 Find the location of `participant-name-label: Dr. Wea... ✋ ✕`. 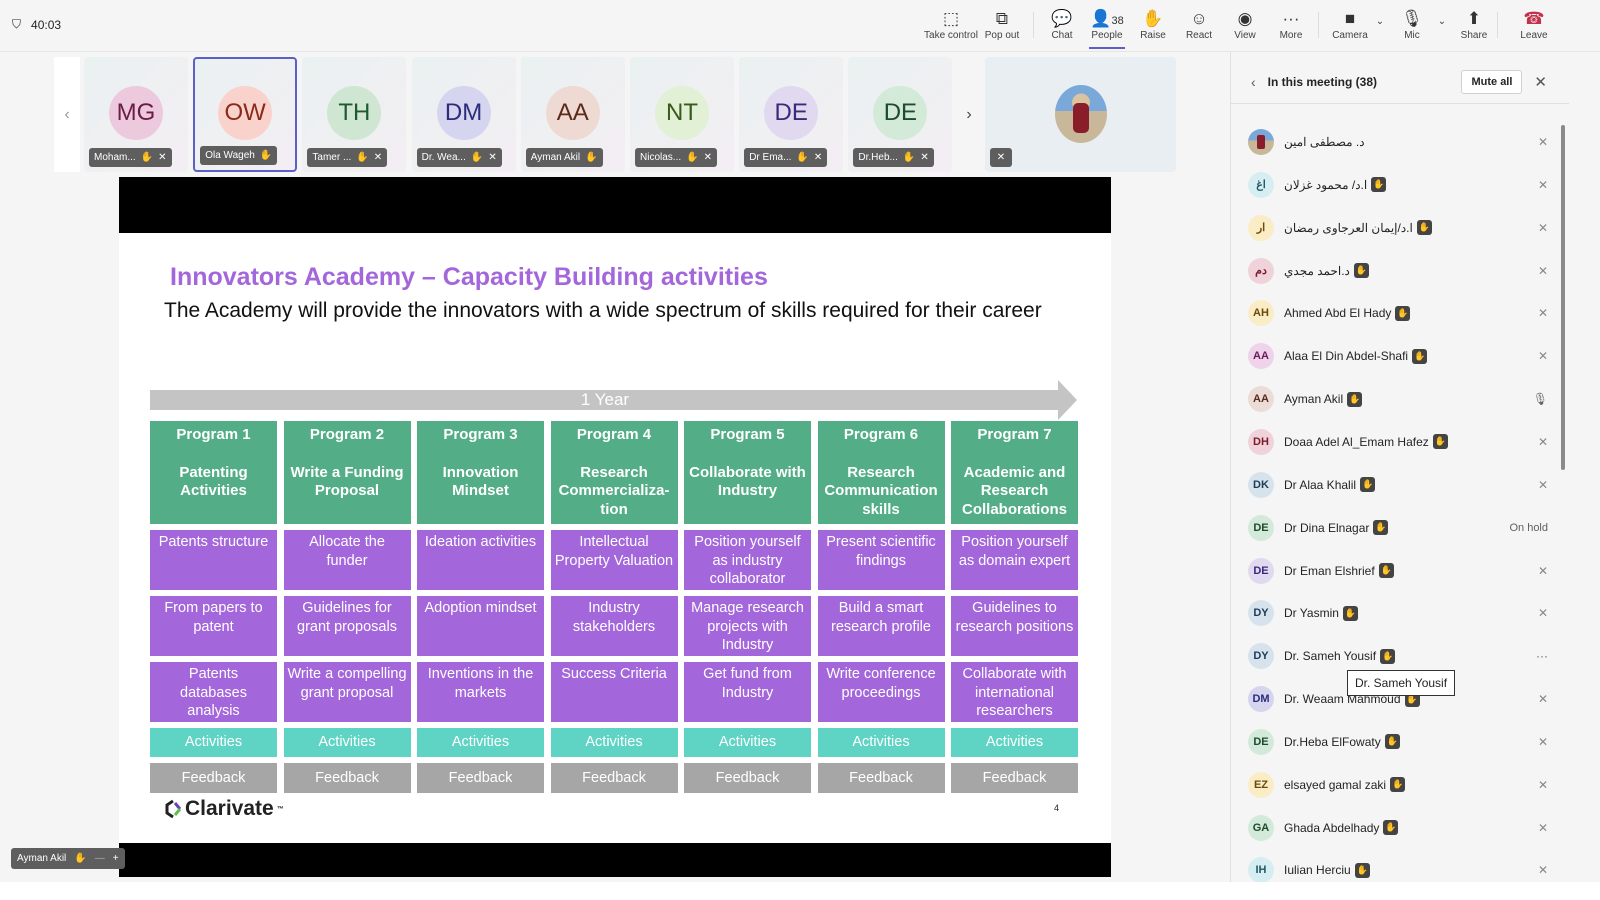

participant-name-label: Dr. Wea... ✋ ✕ is located at coordinates (459, 157).